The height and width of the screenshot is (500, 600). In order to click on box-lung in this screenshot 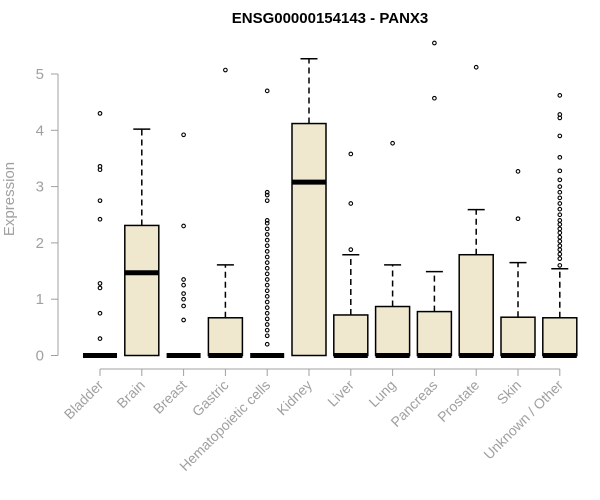, I will do `click(392, 249)`.